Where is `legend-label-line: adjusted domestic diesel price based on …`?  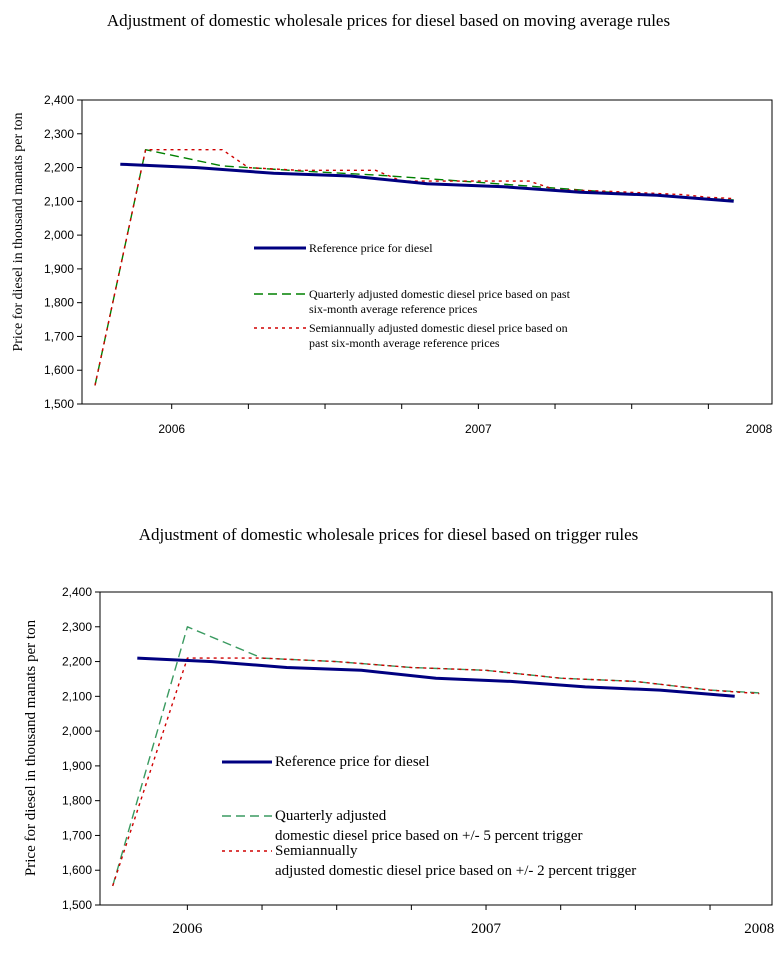
legend-label-line: adjusted domestic diesel price based on … is located at coordinates (455, 871).